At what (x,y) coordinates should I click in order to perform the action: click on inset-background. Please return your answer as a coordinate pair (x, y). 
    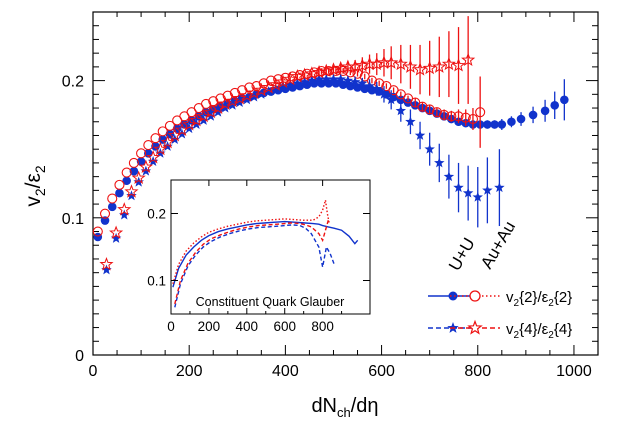
    Looking at the image, I should click on (270, 247).